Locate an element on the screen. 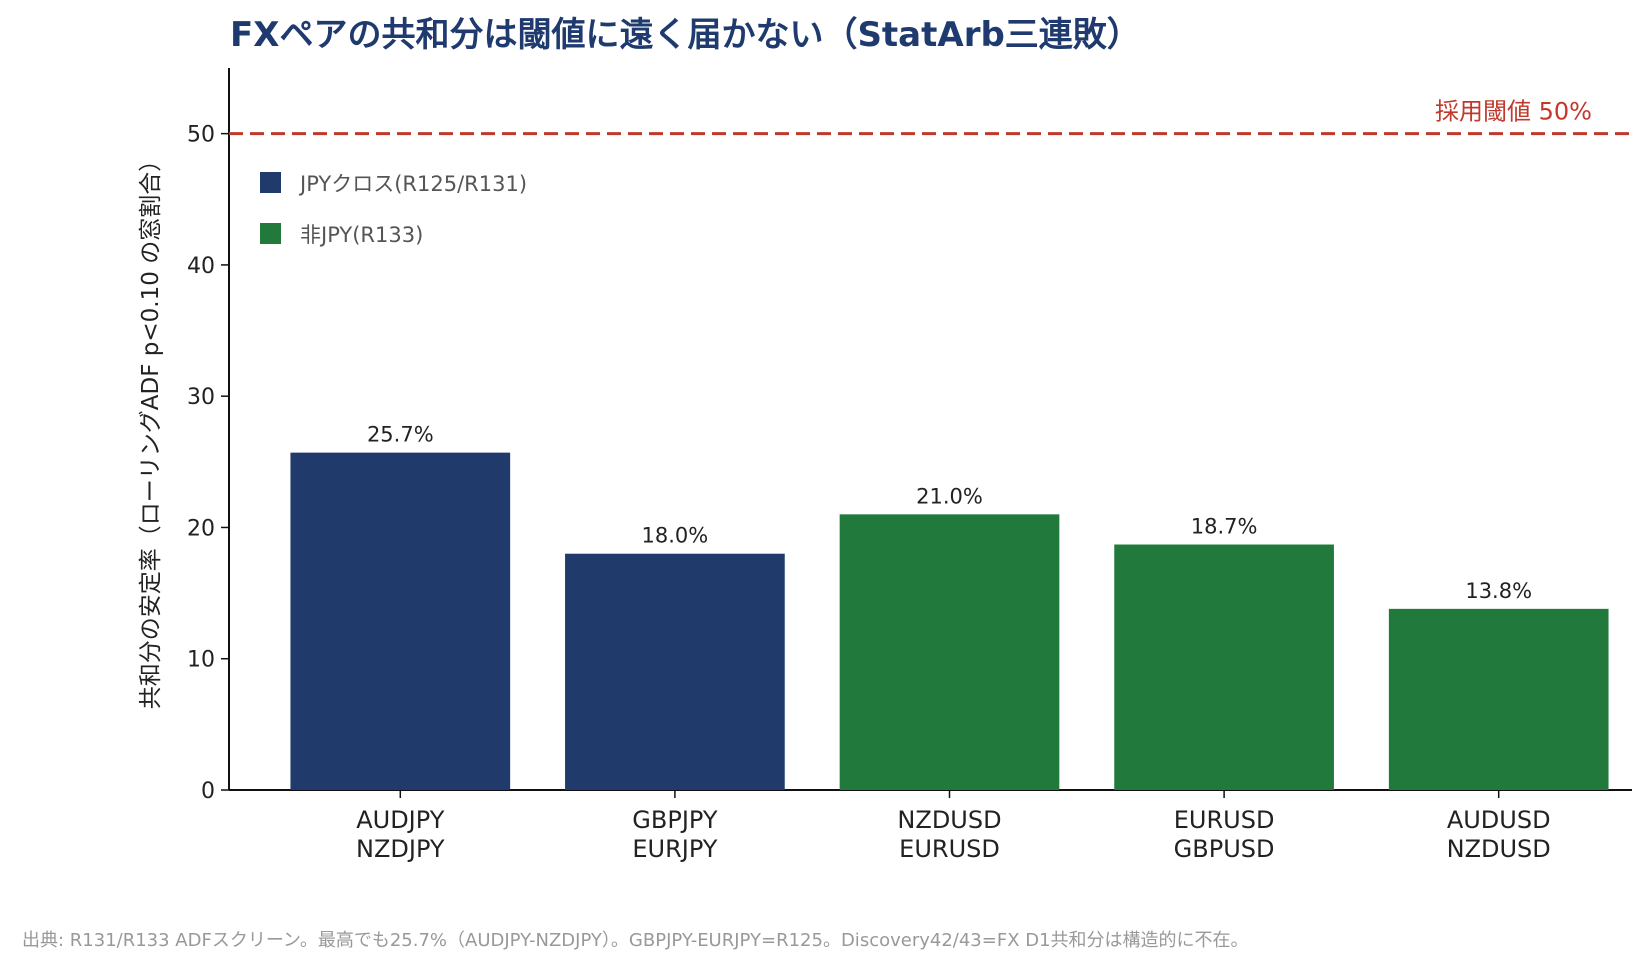 The height and width of the screenshot is (966, 1641). bar-data-label: 21.0% is located at coordinates (949, 496).